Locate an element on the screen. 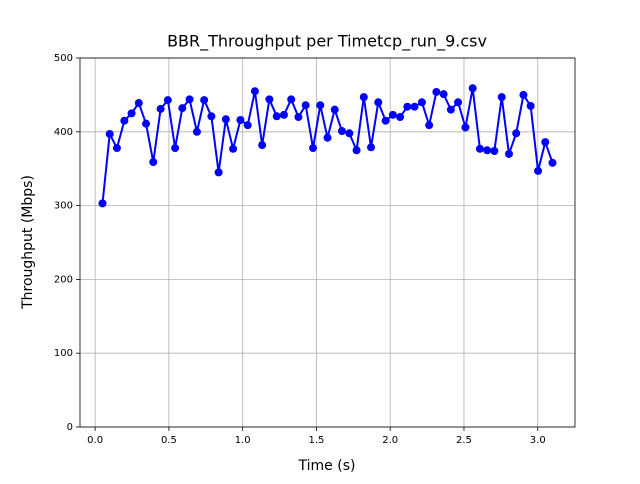 Image resolution: width=640 pixels, height=484 pixels. x-tick-label: 2.0 is located at coordinates (390, 440).